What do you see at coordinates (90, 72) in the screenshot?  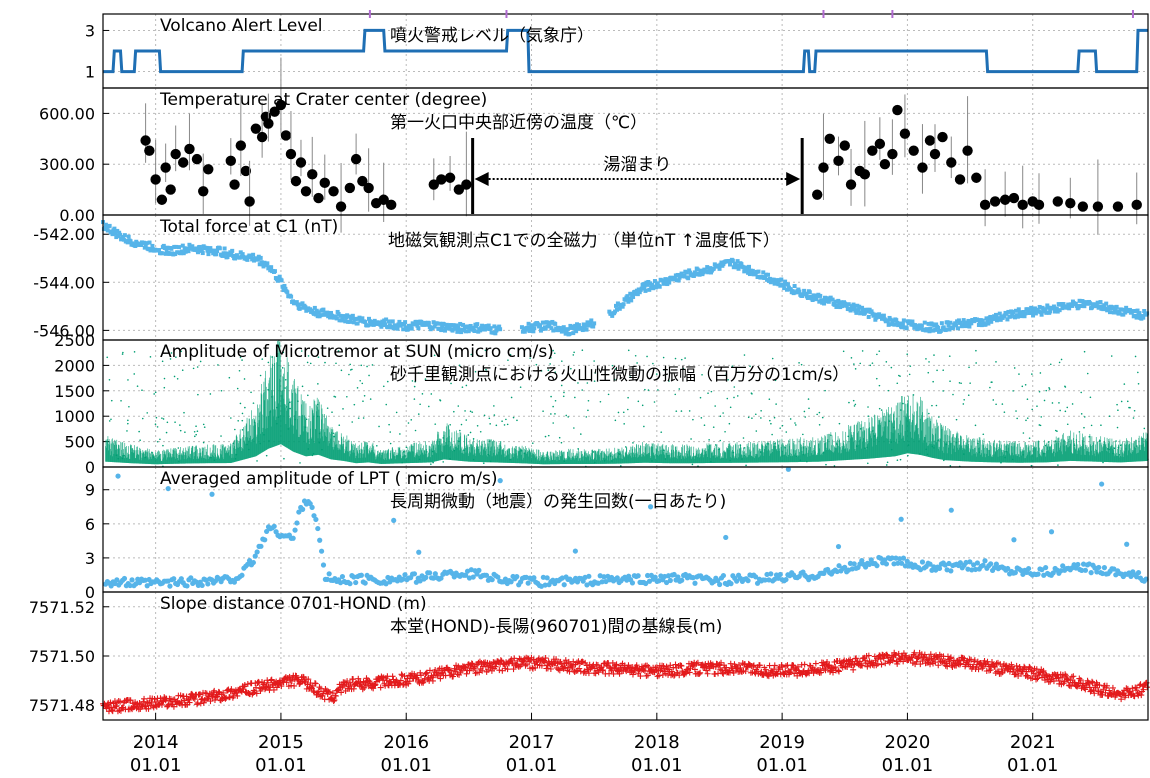 I see `y-tick-label: 1` at bounding box center [90, 72].